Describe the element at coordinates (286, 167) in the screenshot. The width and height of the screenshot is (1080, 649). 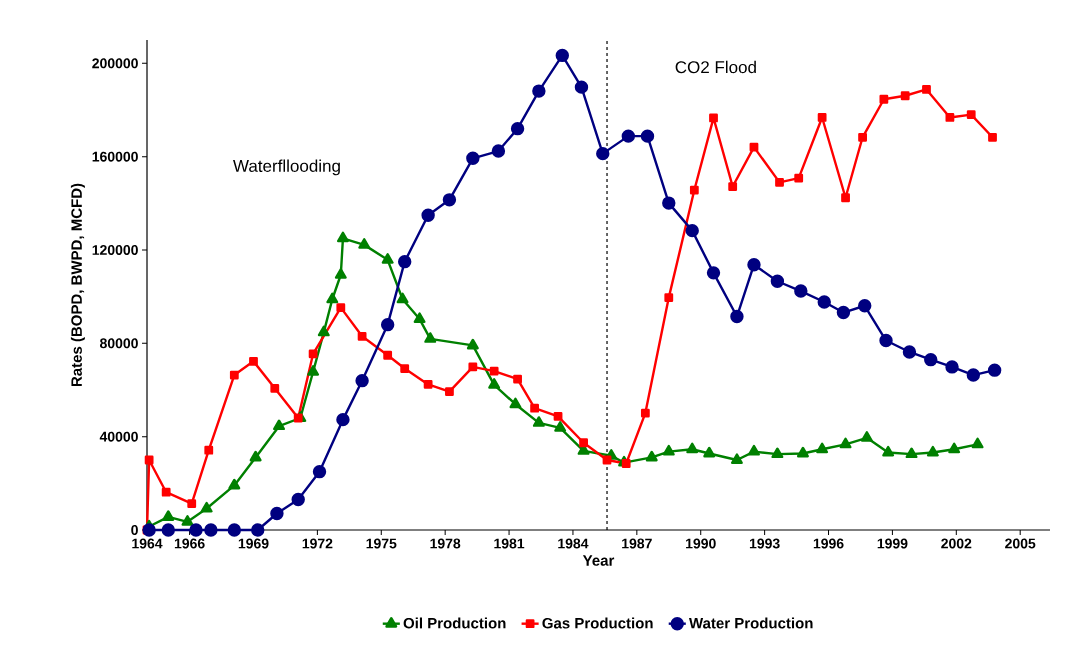
I see `annotation: Waterfllooding` at that location.